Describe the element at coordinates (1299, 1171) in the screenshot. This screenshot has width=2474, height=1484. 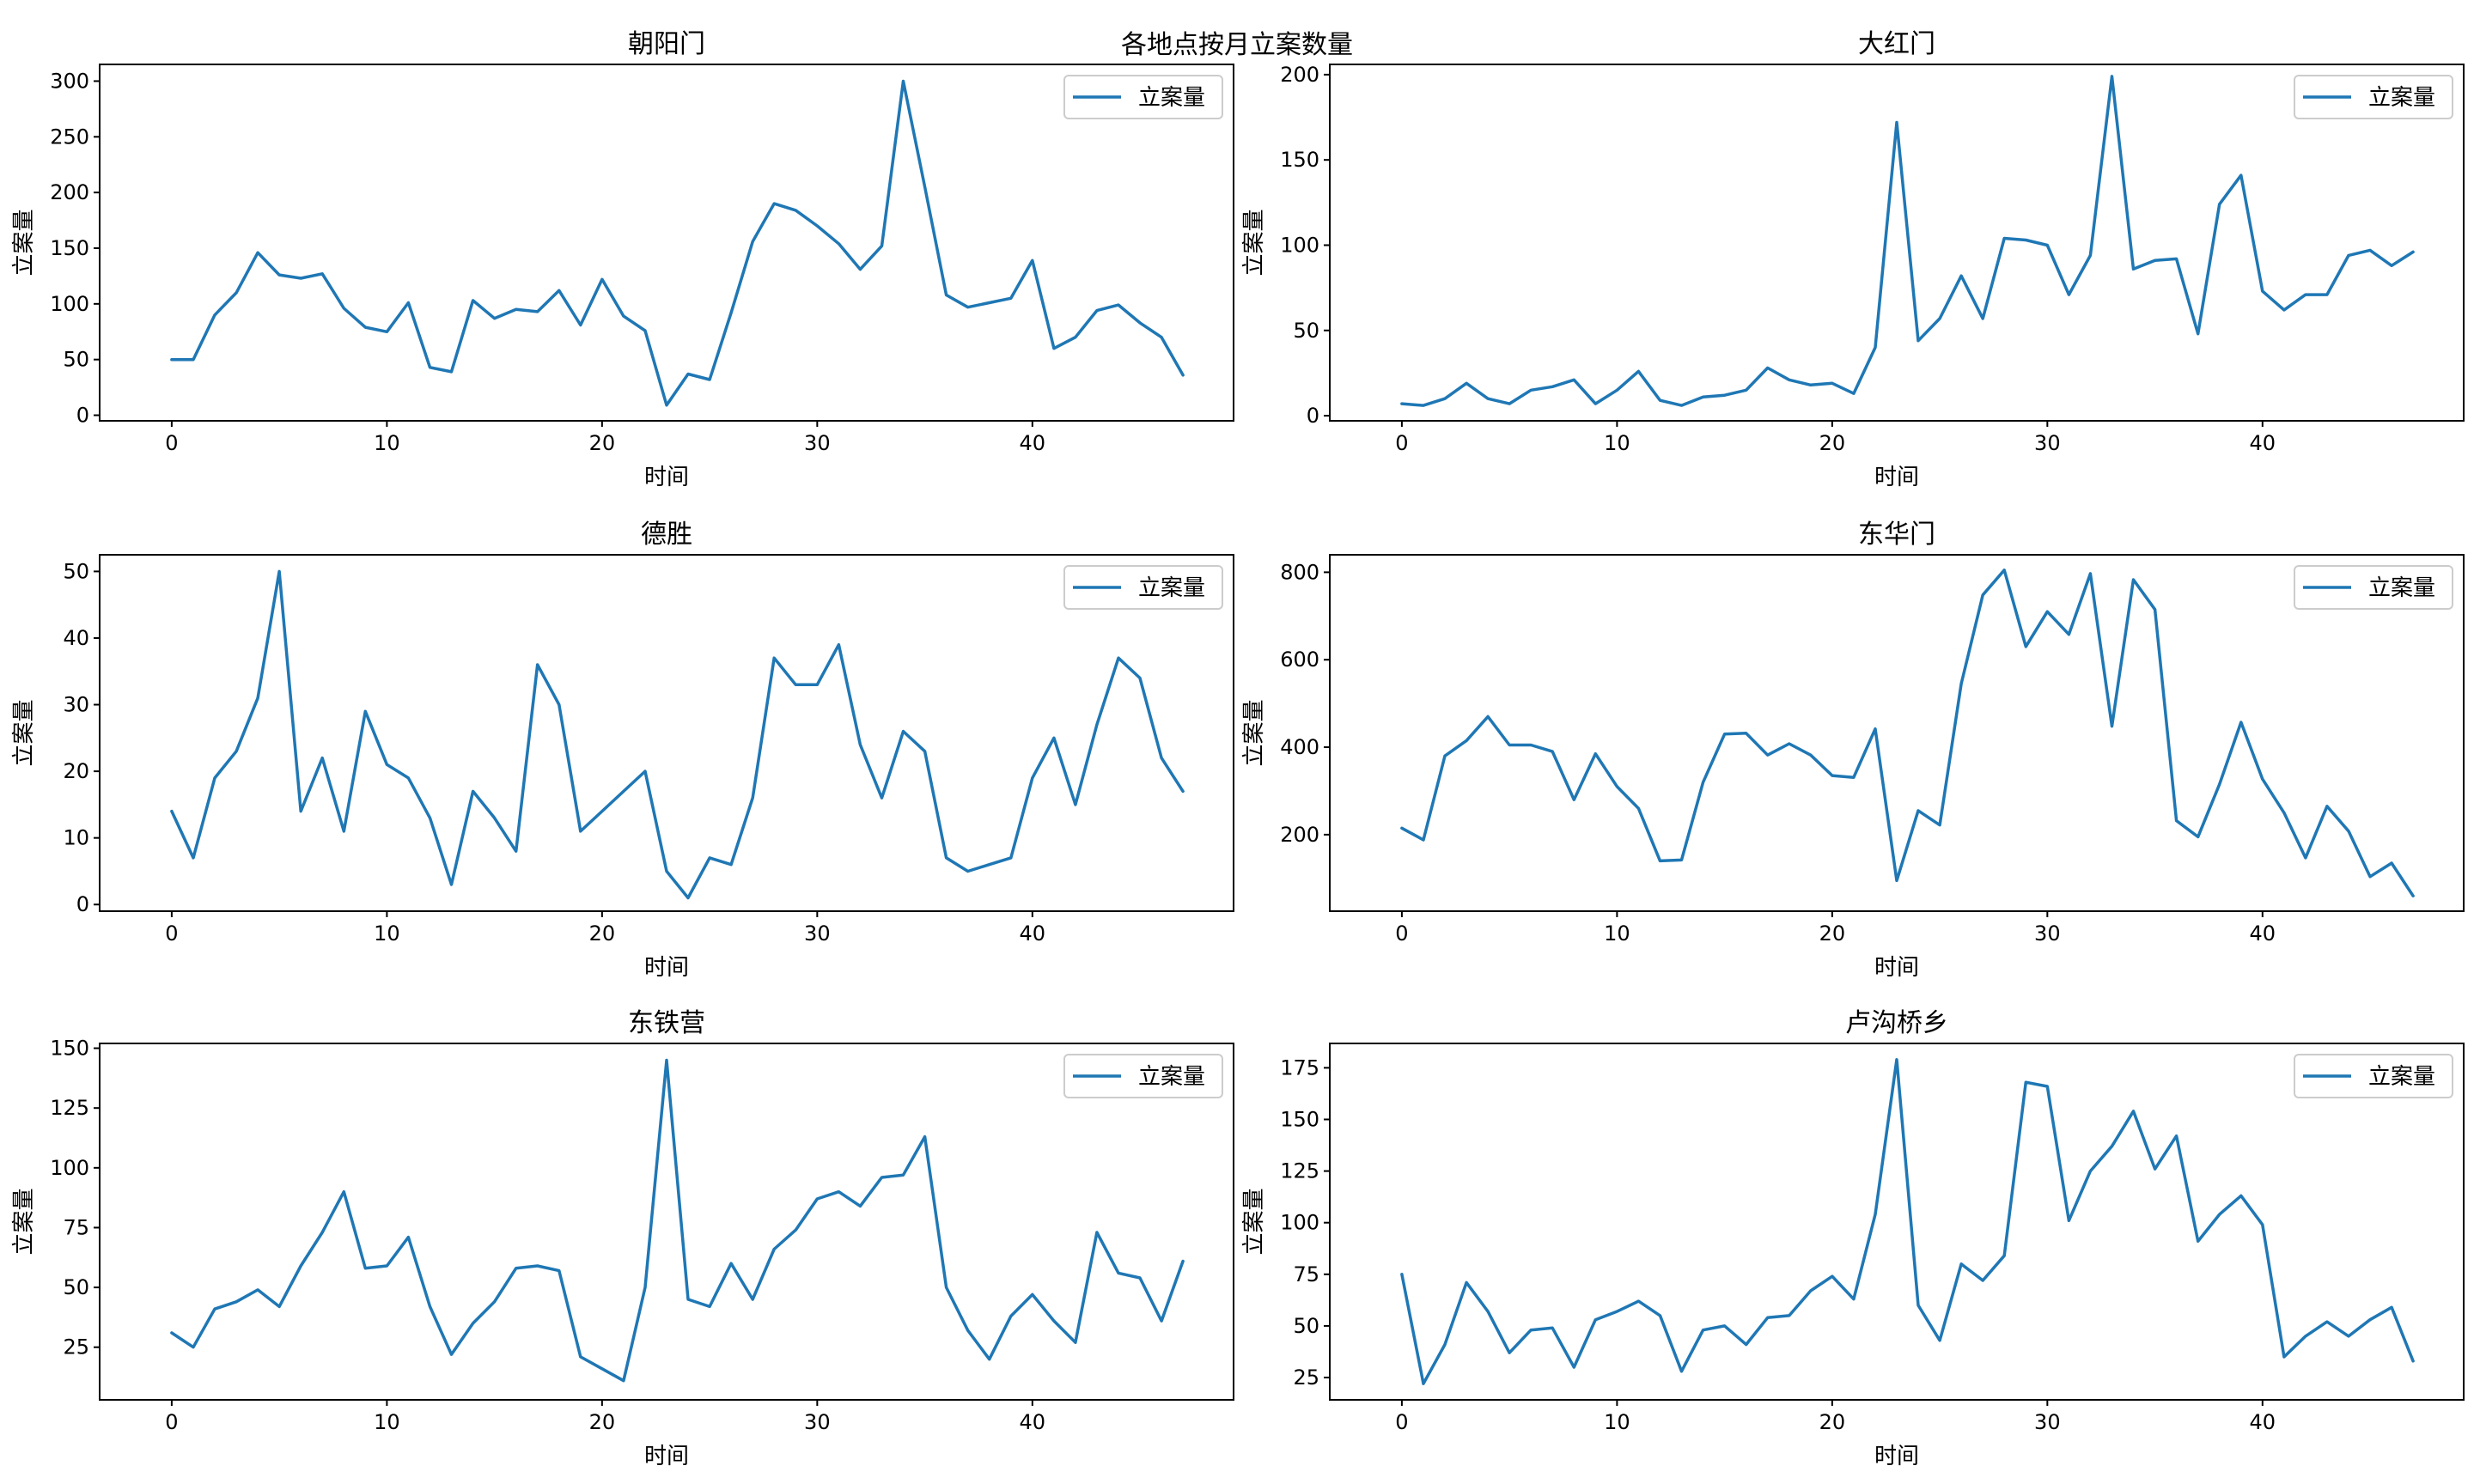
I see `y-tick-label: 125` at that location.